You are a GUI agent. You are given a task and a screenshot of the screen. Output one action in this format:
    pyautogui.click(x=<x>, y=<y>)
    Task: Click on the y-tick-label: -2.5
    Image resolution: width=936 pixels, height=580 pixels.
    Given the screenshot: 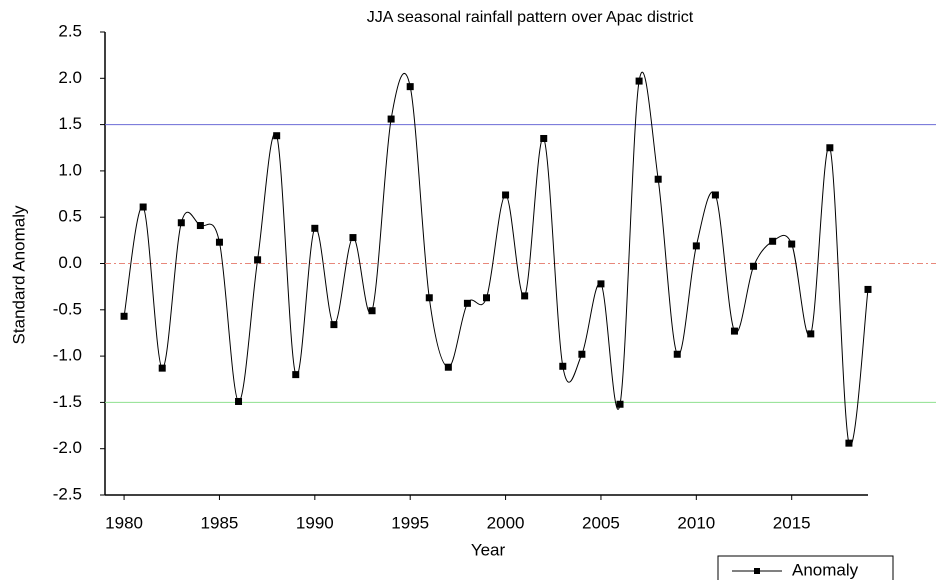 What is the action you would take?
    pyautogui.click(x=67, y=493)
    